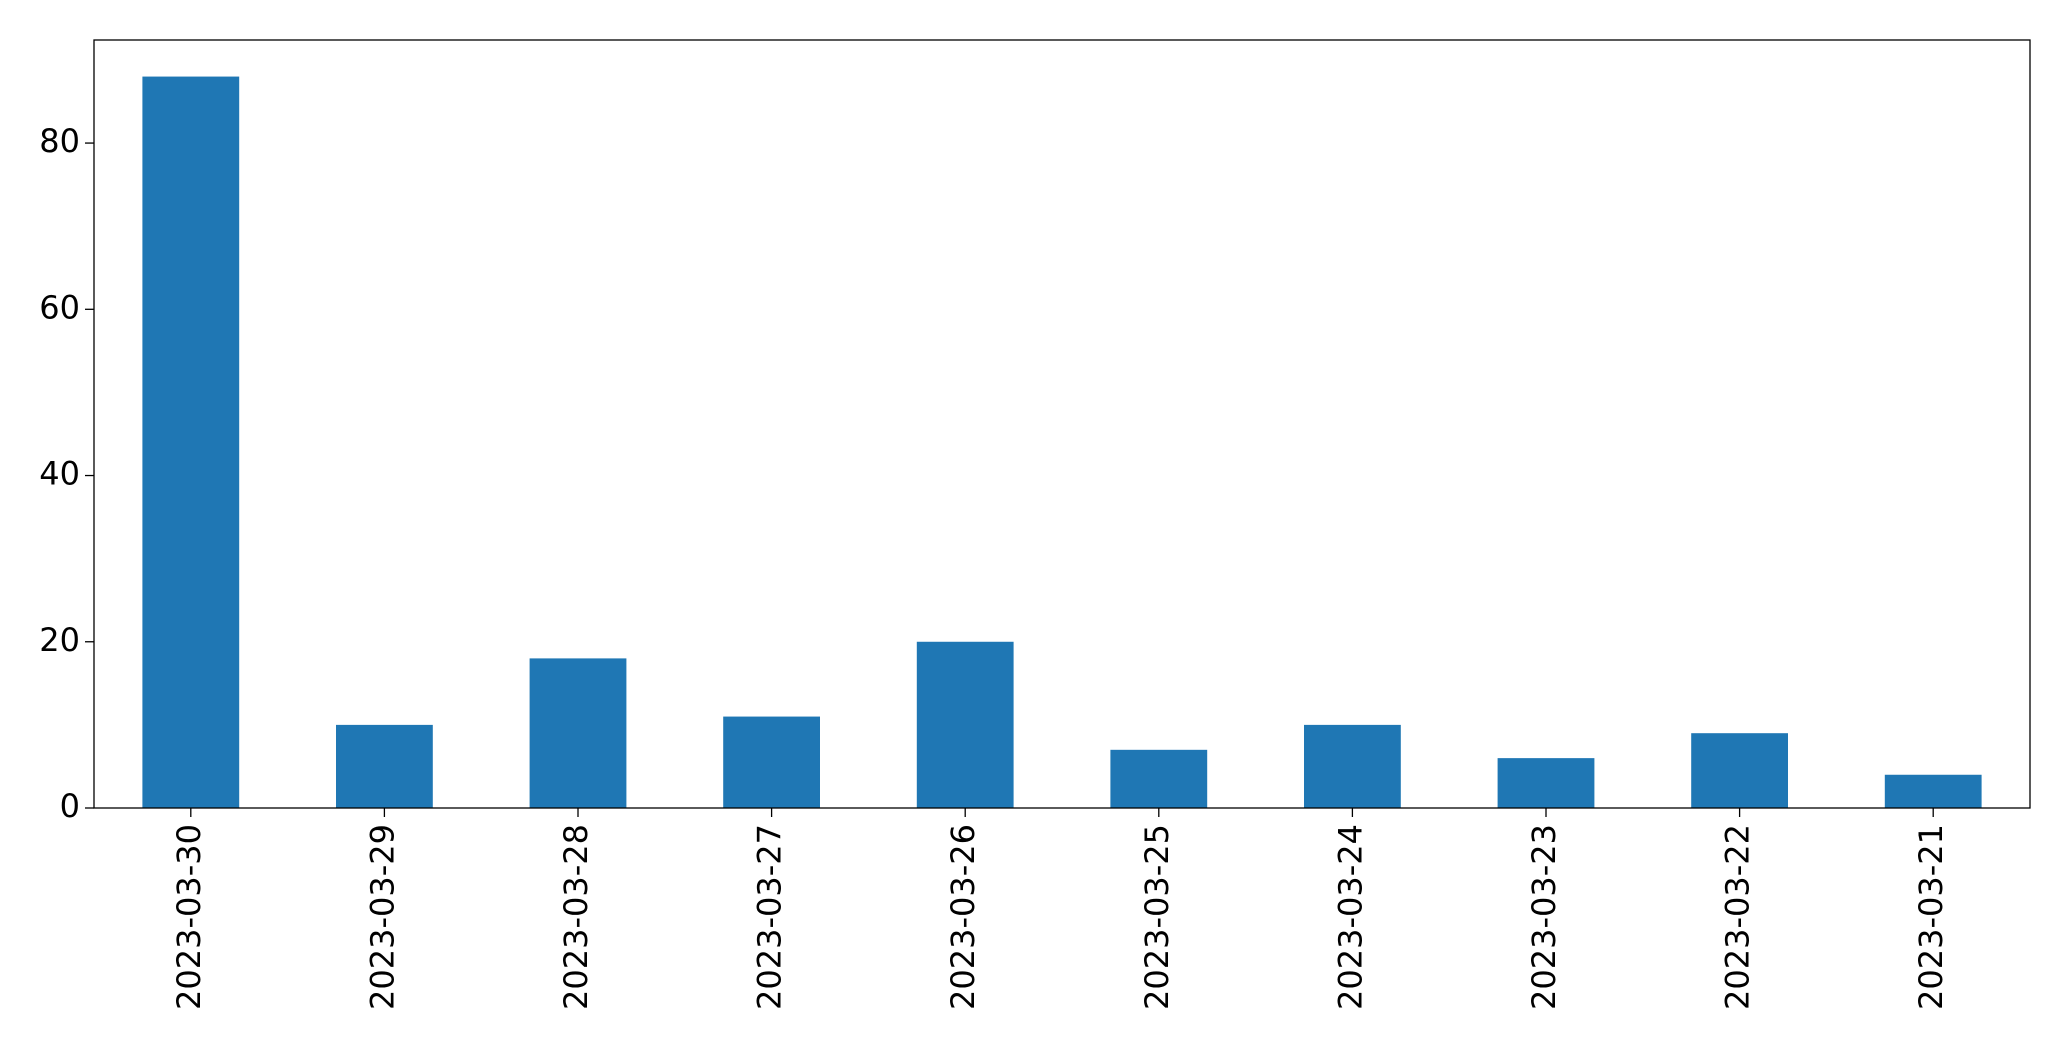 This screenshot has height=1061, width=2071. What do you see at coordinates (59, 141) in the screenshot?
I see `y-tick-label: 80` at bounding box center [59, 141].